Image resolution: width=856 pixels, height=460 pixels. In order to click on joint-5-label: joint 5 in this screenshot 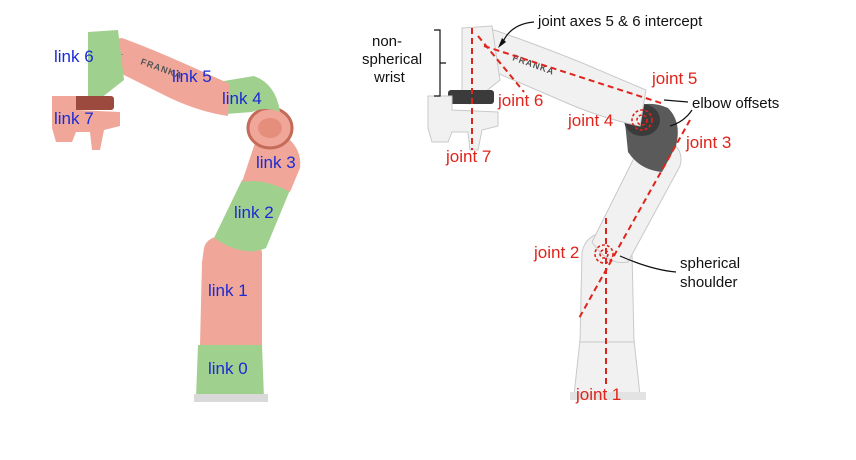, I will do `click(674, 78)`.